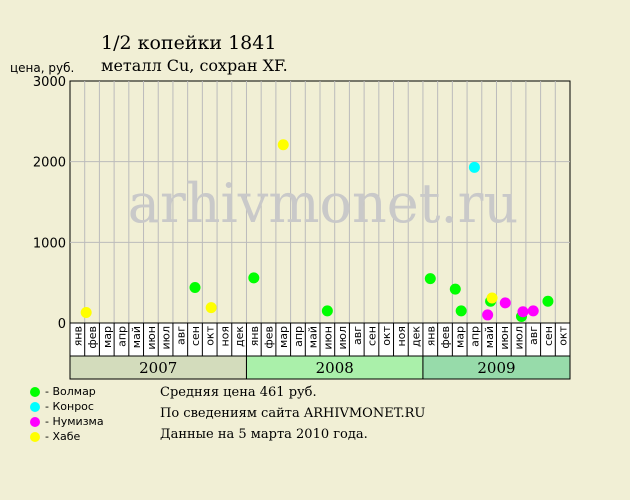 The height and width of the screenshot is (500, 630). What do you see at coordinates (62, 324) in the screenshot?
I see `y-tick-label: 0` at bounding box center [62, 324].